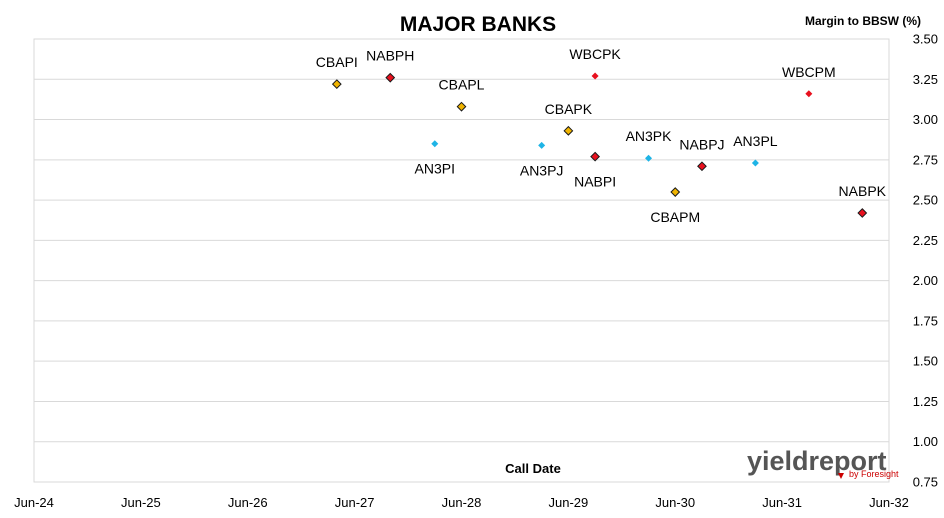 This screenshot has height=518, width=944. Describe the element at coordinates (675, 217) in the screenshot. I see `data-label-cbapm: CBAPM` at that location.